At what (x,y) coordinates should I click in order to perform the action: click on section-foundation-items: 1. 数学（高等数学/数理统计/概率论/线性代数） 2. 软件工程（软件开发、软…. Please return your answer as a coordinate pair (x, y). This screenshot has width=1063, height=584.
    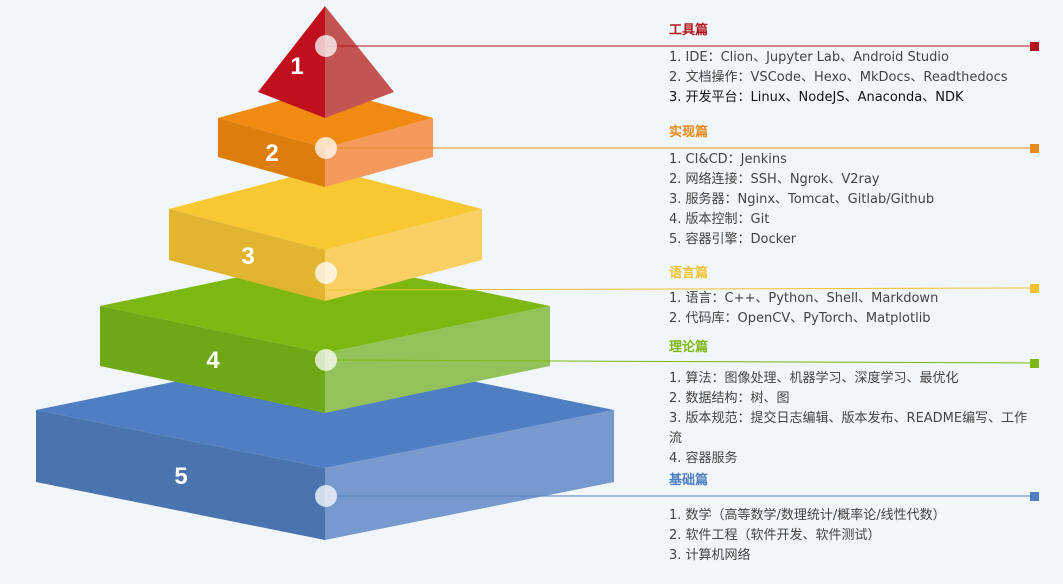
    Looking at the image, I should click on (854, 536).